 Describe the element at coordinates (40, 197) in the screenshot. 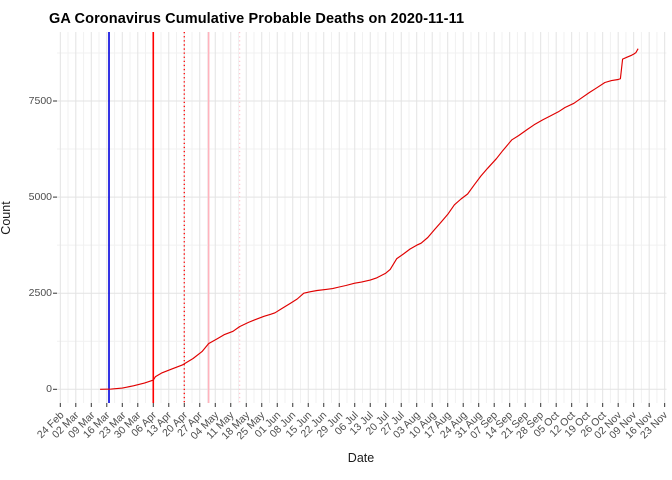

I see `y-tick-label: 5000` at that location.